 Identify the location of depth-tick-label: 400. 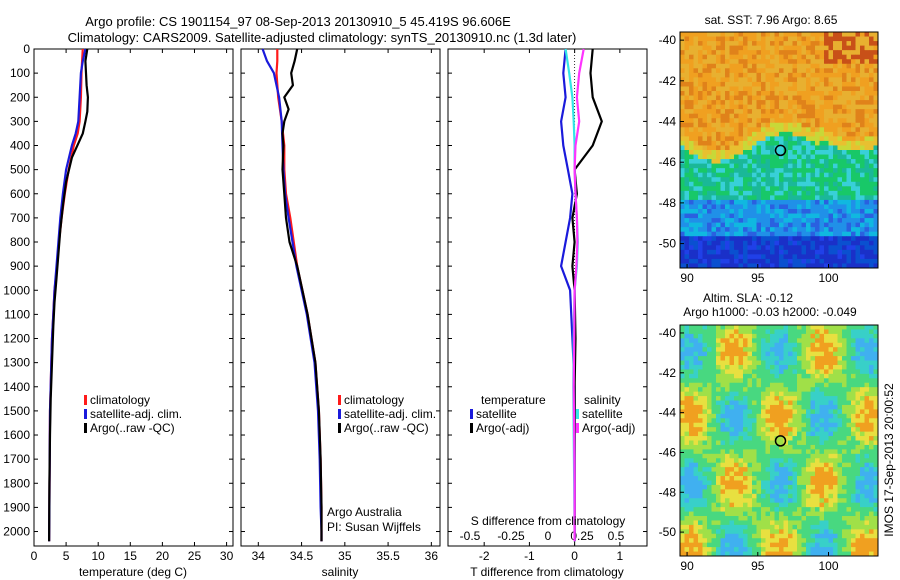
(20, 146).